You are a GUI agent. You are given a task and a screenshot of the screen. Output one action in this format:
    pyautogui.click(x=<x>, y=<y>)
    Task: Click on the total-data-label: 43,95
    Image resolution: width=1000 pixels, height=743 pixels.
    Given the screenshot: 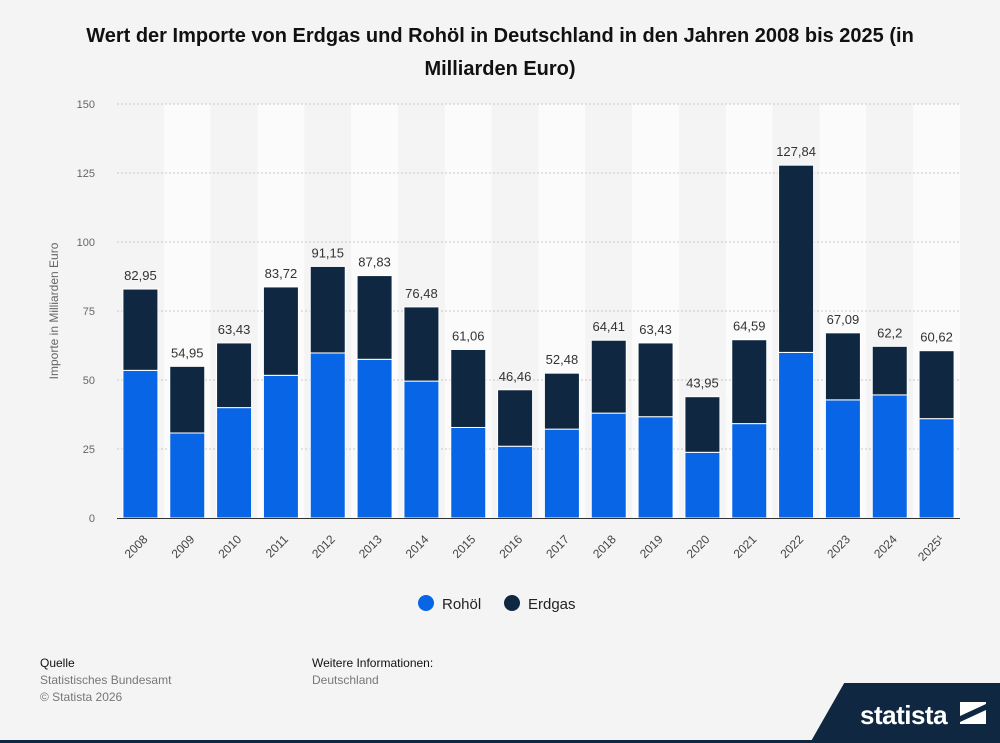 What is the action you would take?
    pyautogui.click(x=702, y=383)
    